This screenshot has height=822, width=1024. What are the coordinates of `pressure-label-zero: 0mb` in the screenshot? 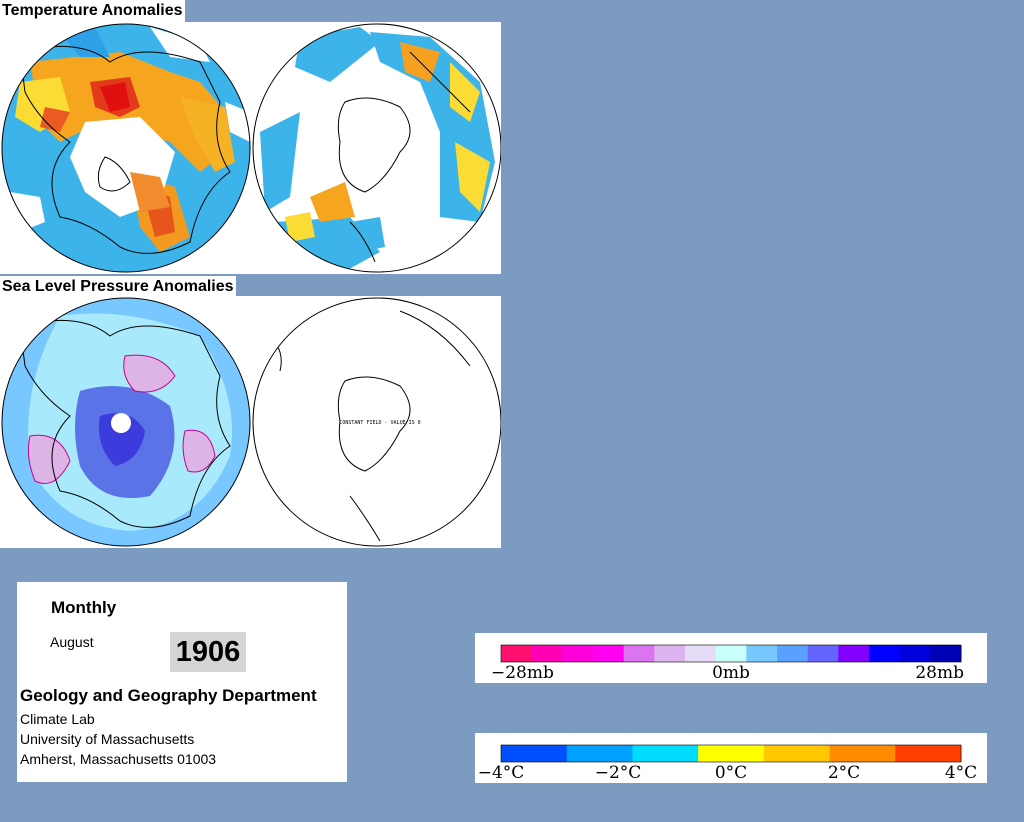 It's located at (731, 673).